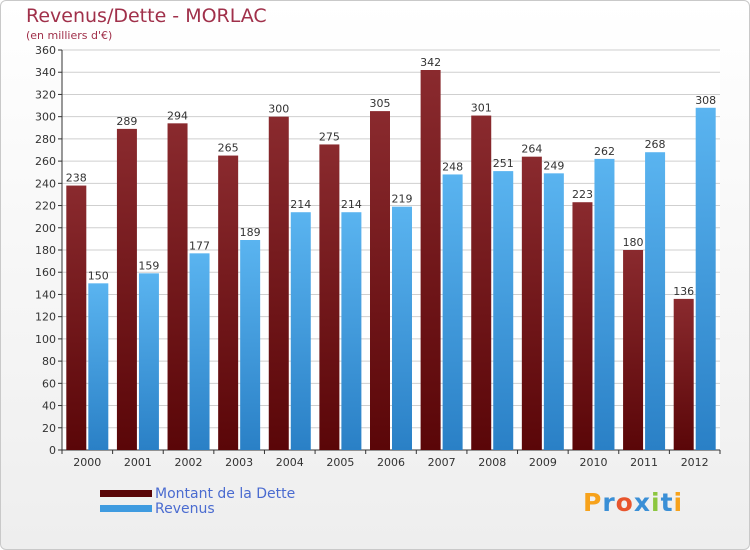 This screenshot has height=550, width=750. Describe the element at coordinates (49, 406) in the screenshot. I see `y-tick-label: 40` at that location.